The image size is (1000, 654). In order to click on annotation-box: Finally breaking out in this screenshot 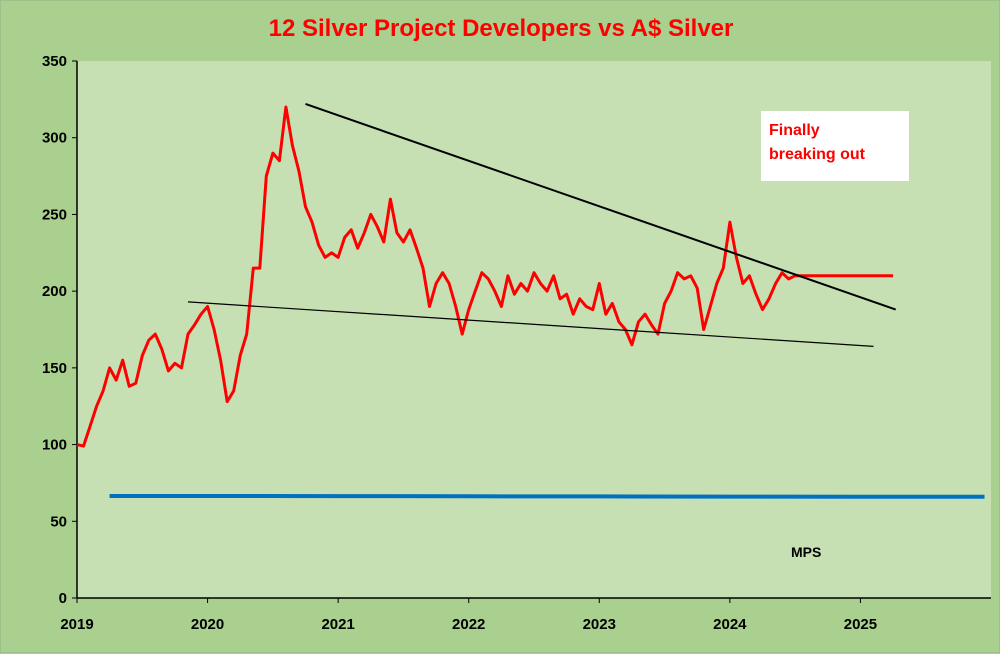, I will do `click(835, 146)`.